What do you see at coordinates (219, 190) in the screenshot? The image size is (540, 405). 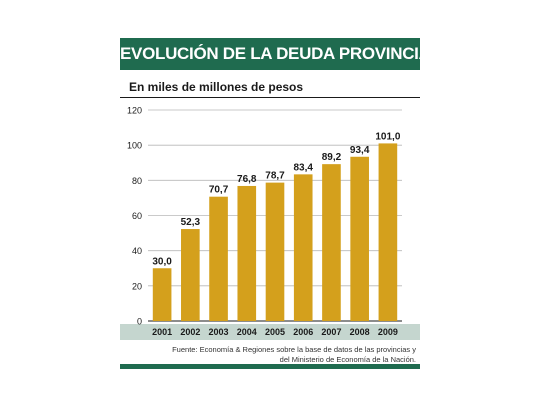 I see `value-label-2003: 70,7` at bounding box center [219, 190].